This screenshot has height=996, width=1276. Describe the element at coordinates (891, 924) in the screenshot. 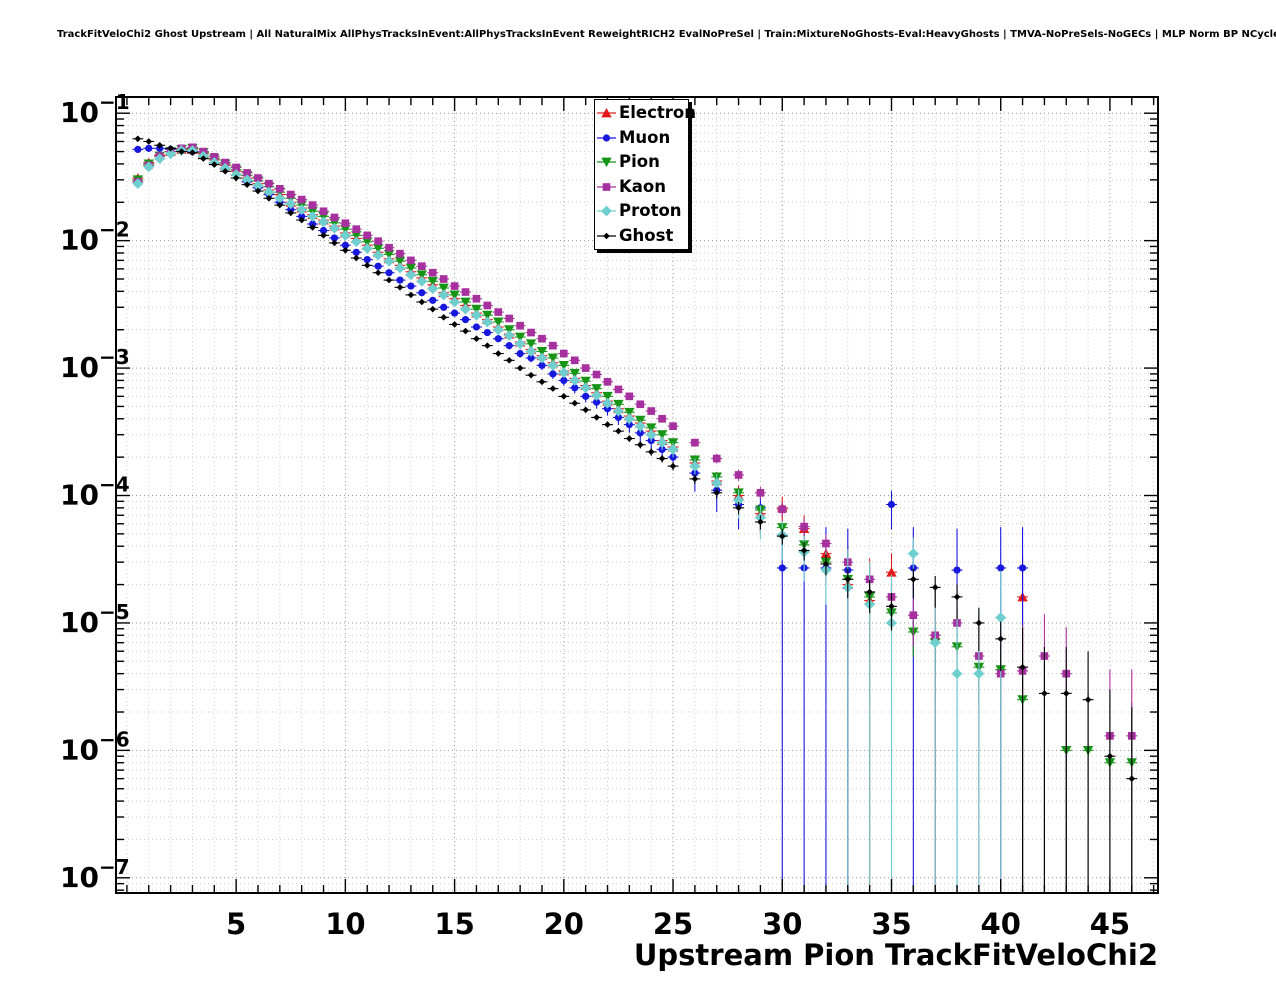

I see `x-axis-tick-label: 35` at that location.